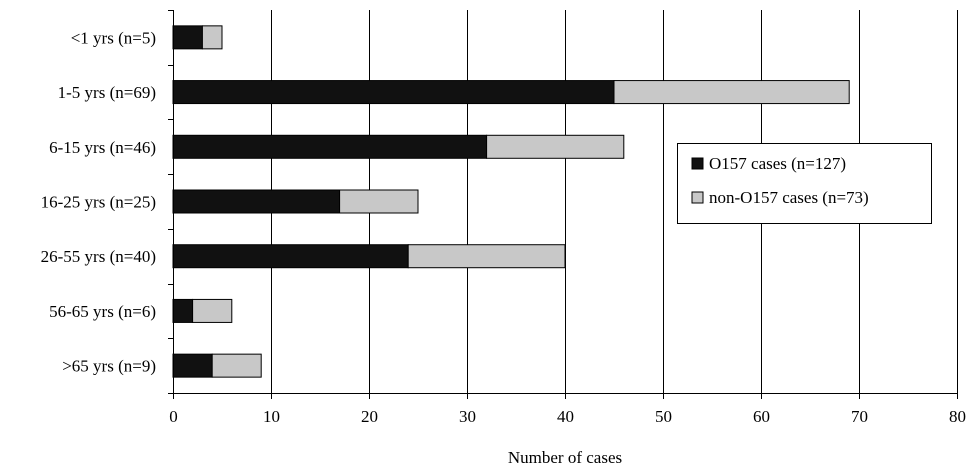  Describe the element at coordinates (789, 197) in the screenshot. I see `legend-entry-label: non-O157 cases (n=73)` at that location.